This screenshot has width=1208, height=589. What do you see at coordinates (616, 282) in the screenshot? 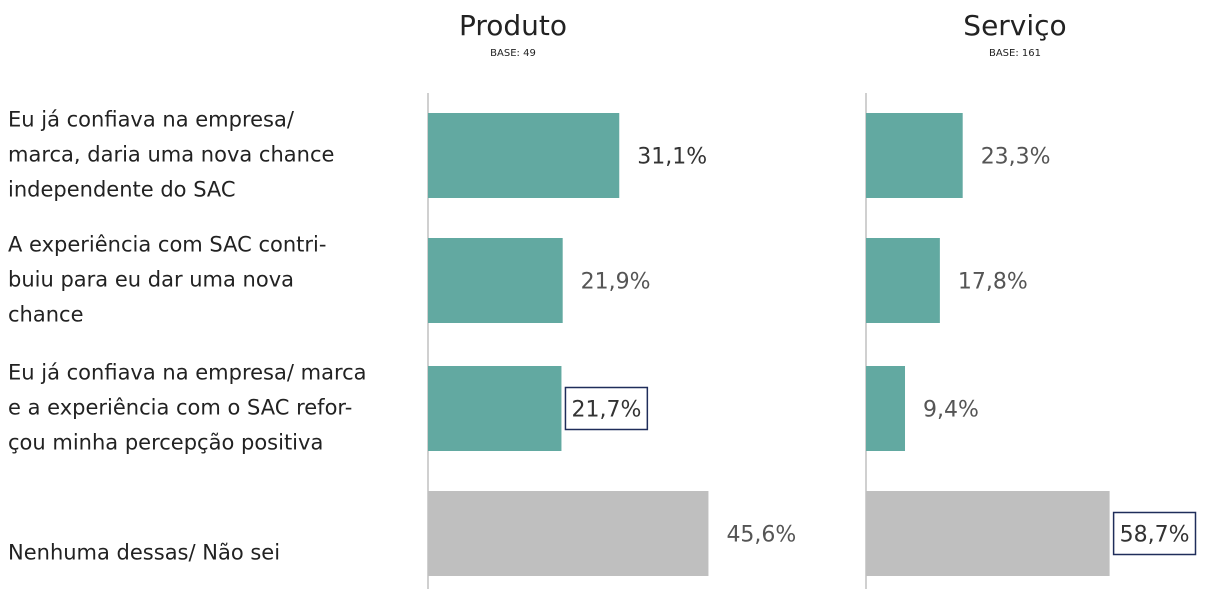
I see `value-label: 21,9%` at bounding box center [616, 282].